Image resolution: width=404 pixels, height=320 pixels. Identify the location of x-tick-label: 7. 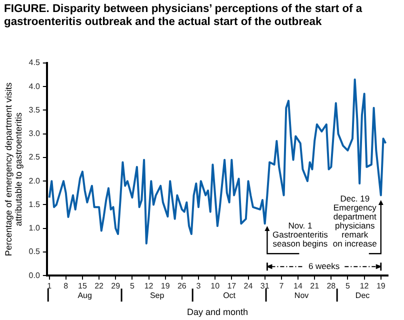
(281, 286).